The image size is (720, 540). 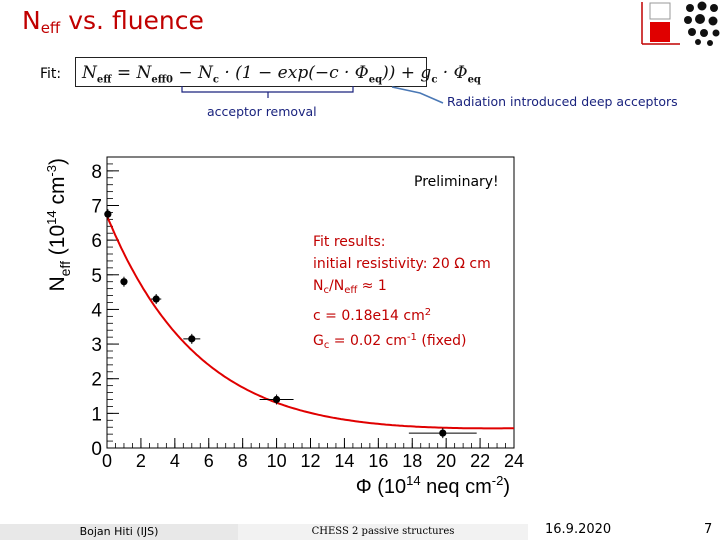 What do you see at coordinates (58, 225) in the screenshot?
I see `y-axis-label: Neff (1014 cm-3)` at bounding box center [58, 225].